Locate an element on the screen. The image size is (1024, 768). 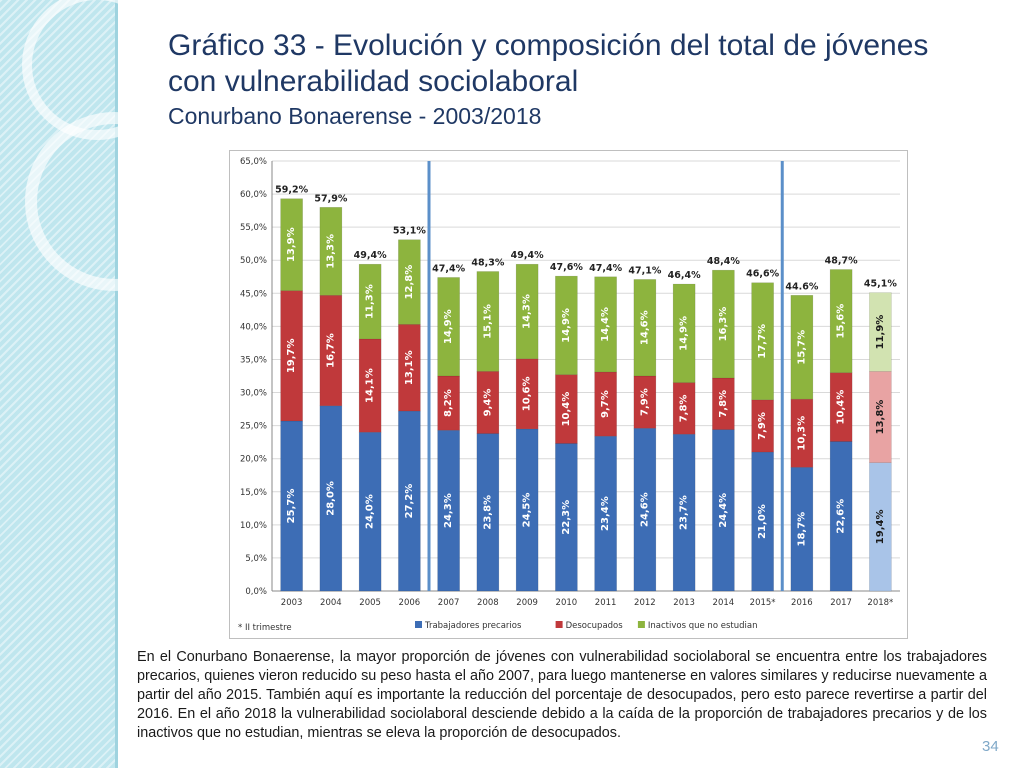
y-tick-label: 60,0% is located at coordinates (253, 195).